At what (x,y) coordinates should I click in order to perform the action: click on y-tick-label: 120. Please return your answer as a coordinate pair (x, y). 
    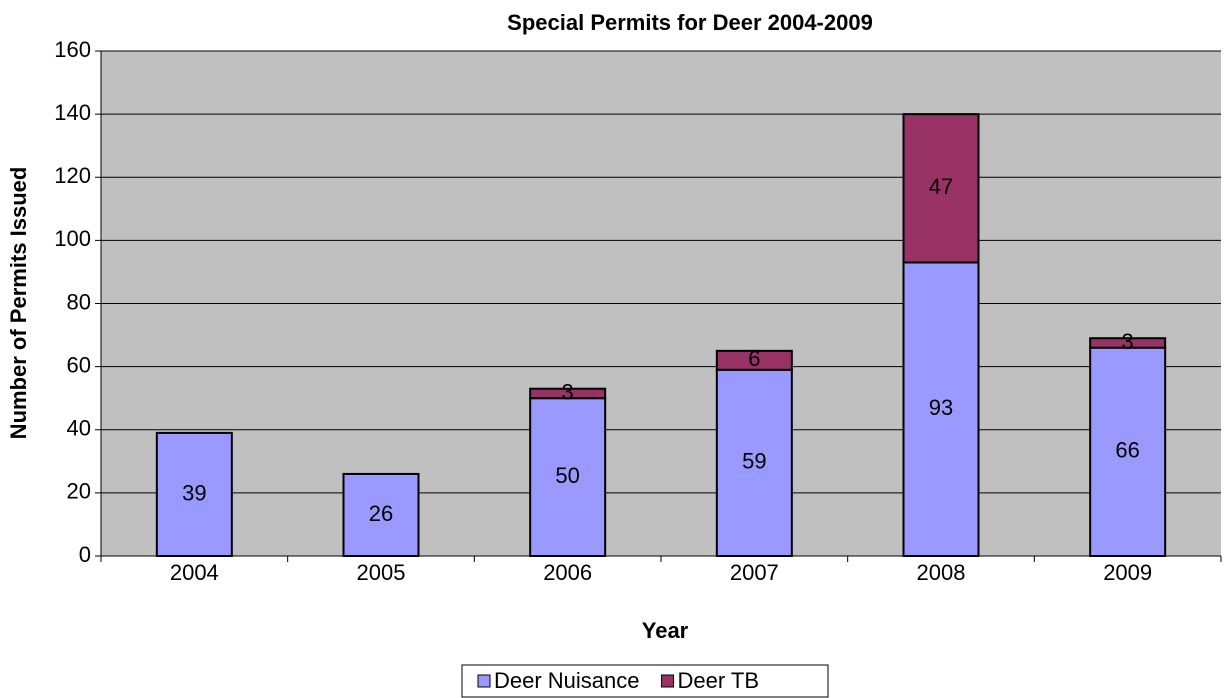
    Looking at the image, I should click on (72, 175).